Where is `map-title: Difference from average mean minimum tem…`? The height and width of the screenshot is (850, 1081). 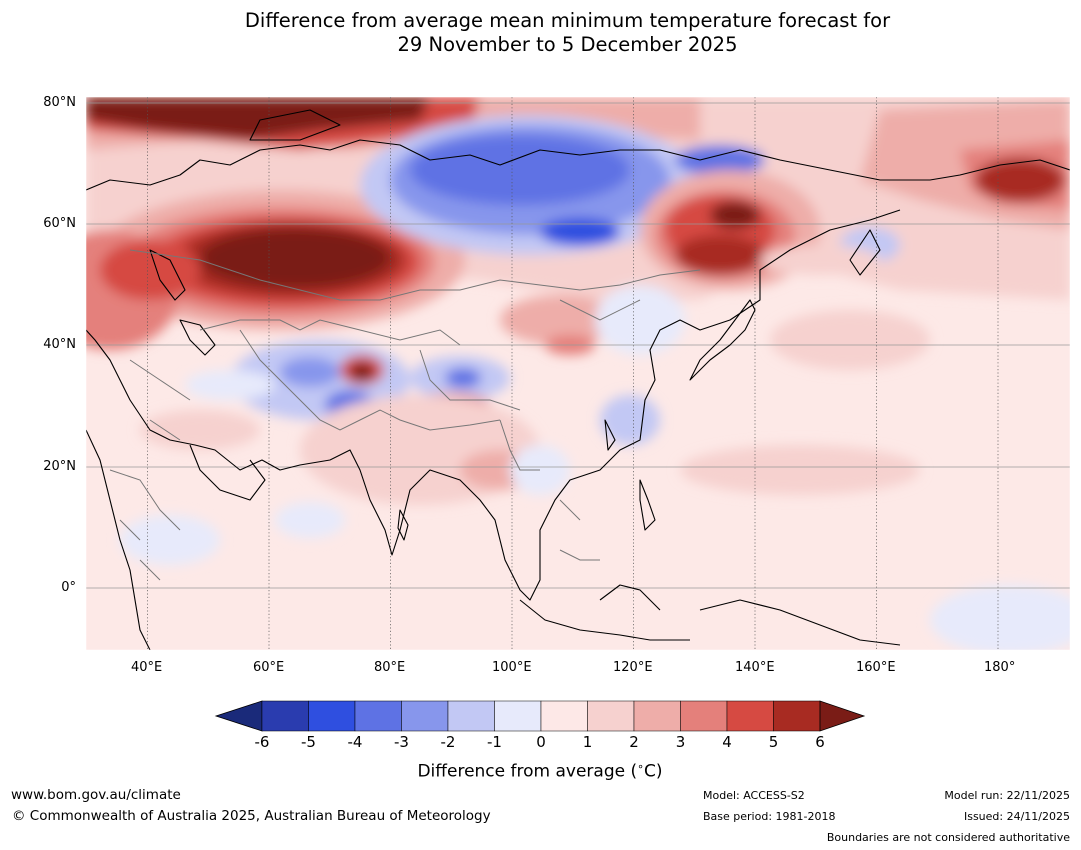 map-title: Difference from average mean minimum tem… is located at coordinates (540, 33).